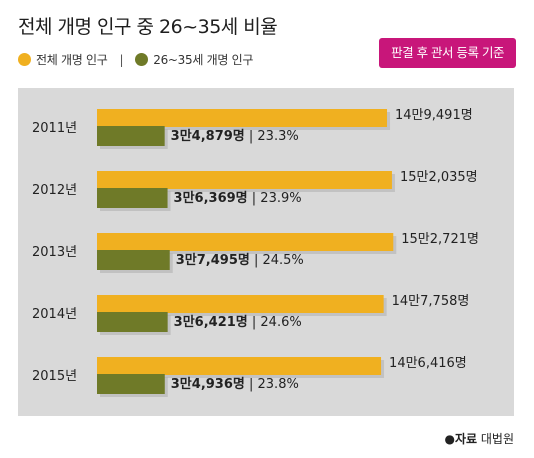 Image resolution: width=534 pixels, height=458 pixels. Describe the element at coordinates (213, 260) in the screenshot. I see `age-value: 3만7,495명` at that location.